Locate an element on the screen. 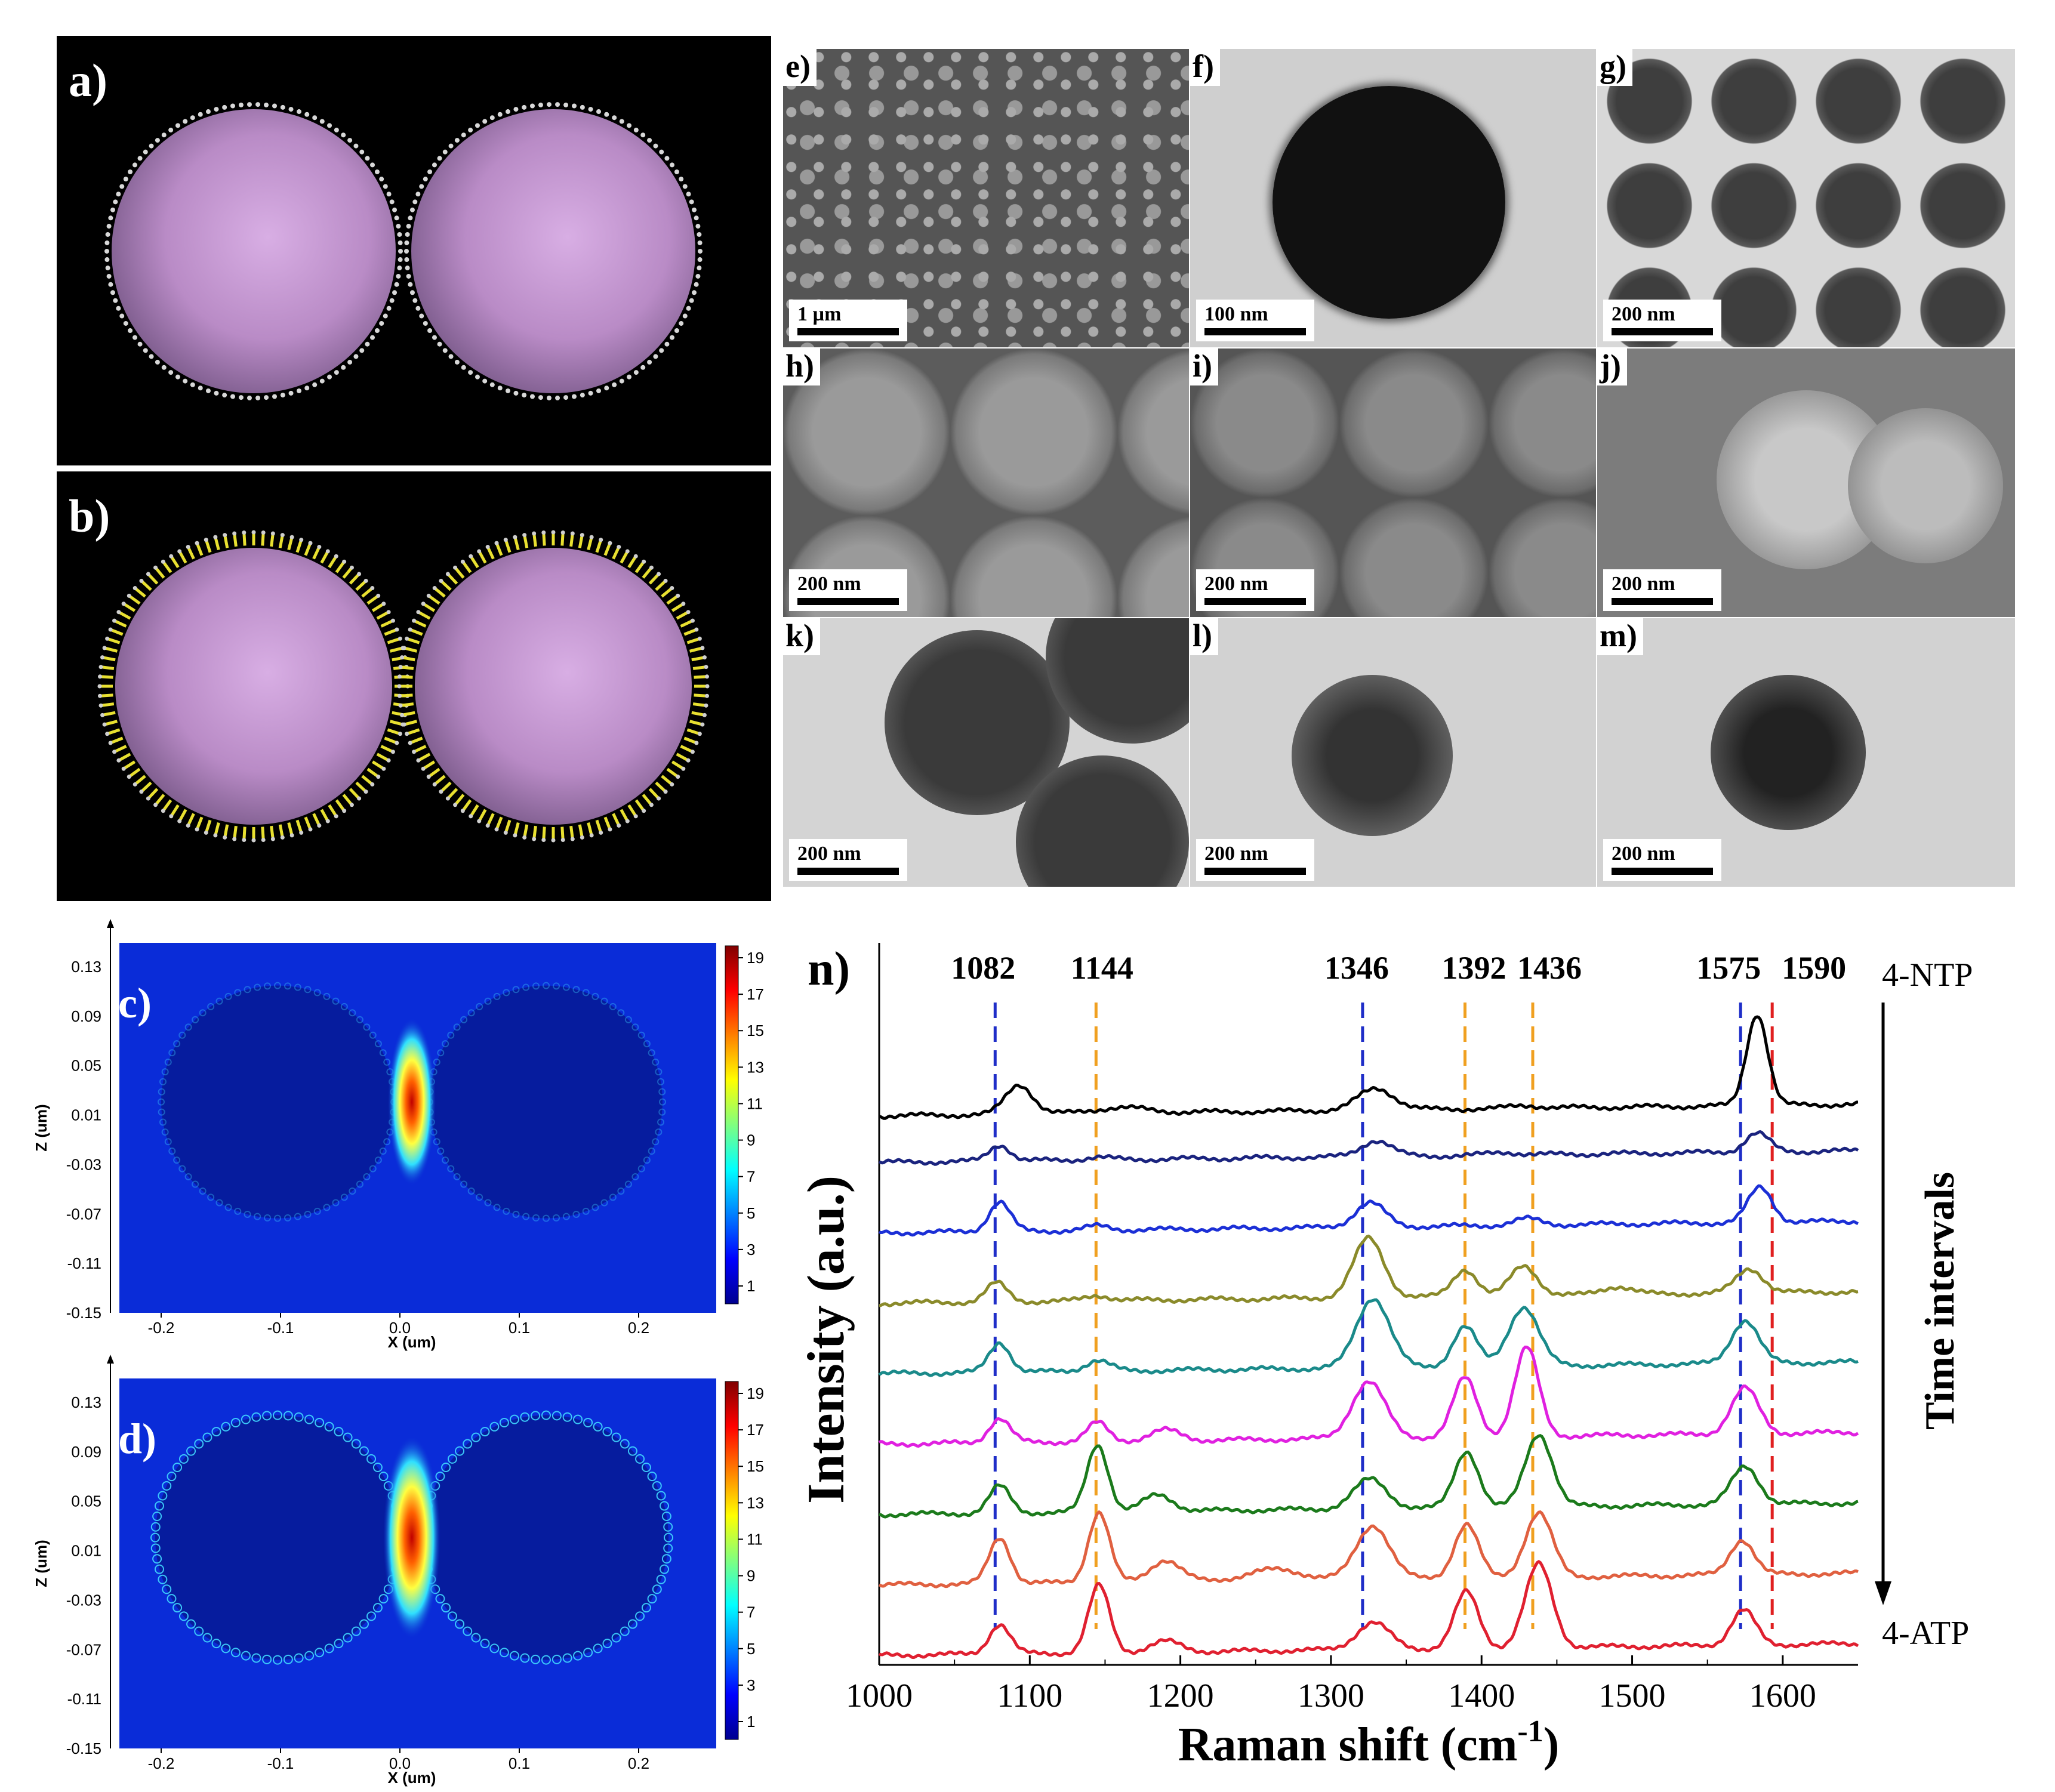  y-tick-label: -0.11 is located at coordinates (84, 1699).